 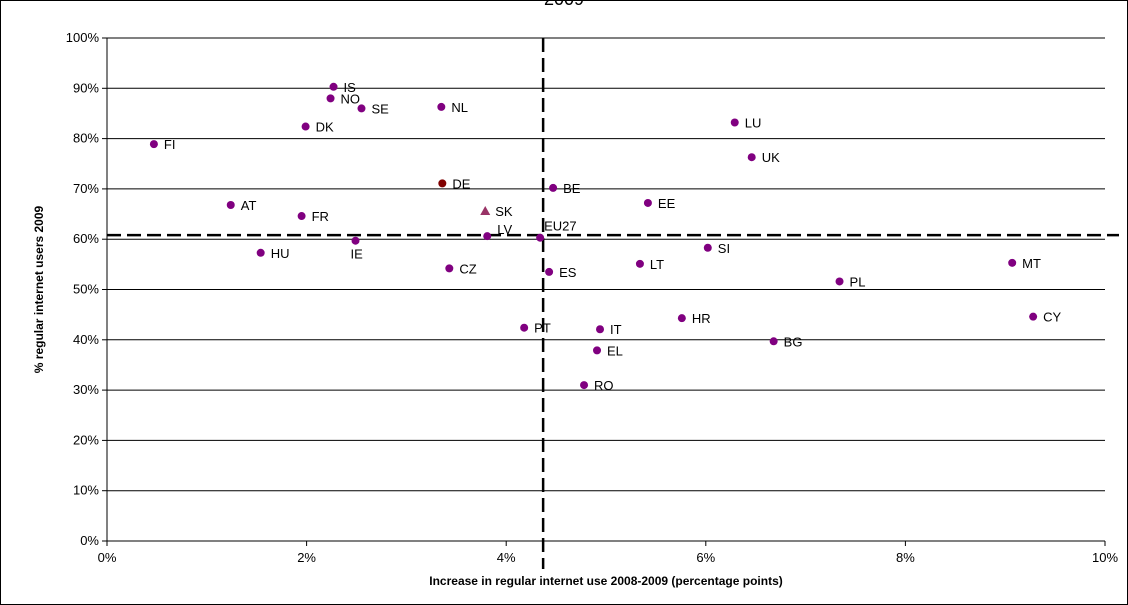 I want to click on data-label-eu27: EU27, so click(x=560, y=226).